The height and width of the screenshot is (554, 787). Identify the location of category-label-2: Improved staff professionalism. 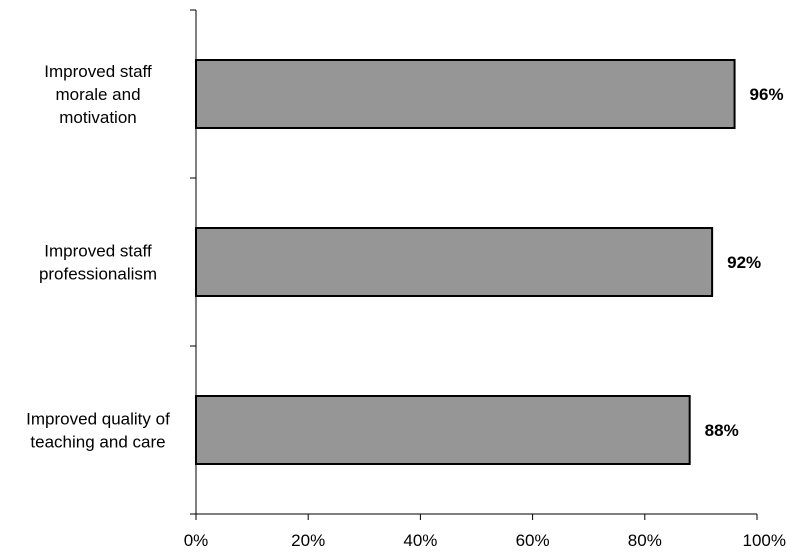
(98, 263).